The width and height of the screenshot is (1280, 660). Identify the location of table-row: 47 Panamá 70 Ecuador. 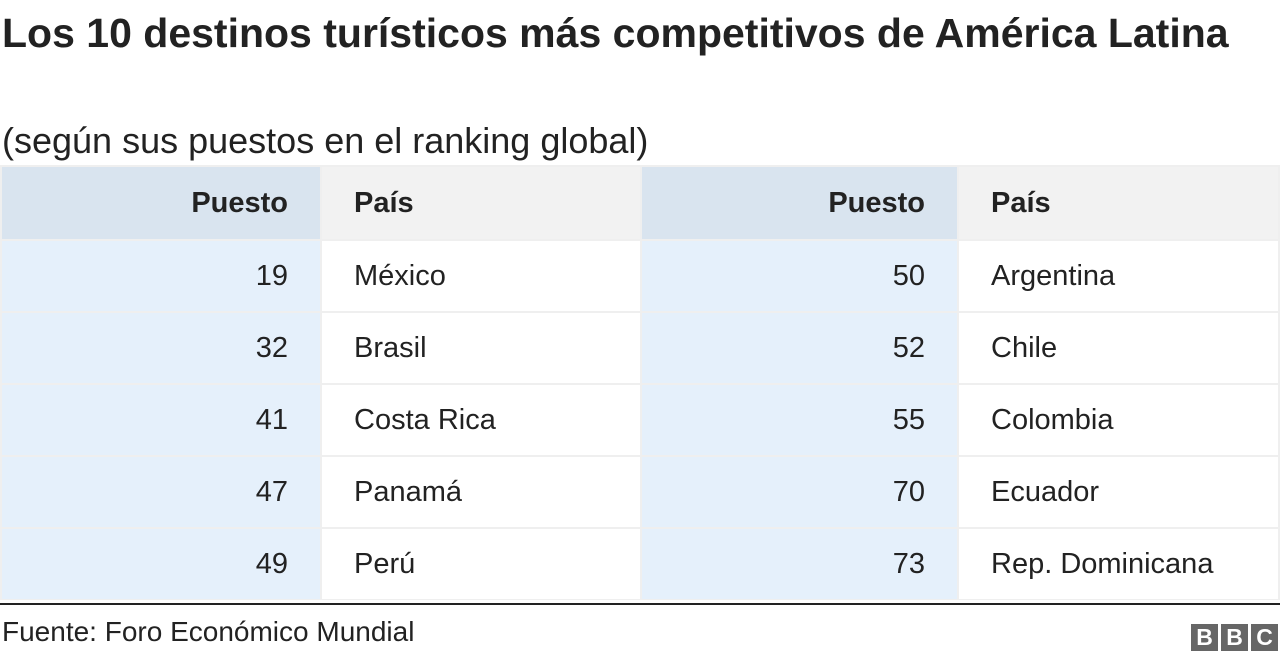
(640, 492).